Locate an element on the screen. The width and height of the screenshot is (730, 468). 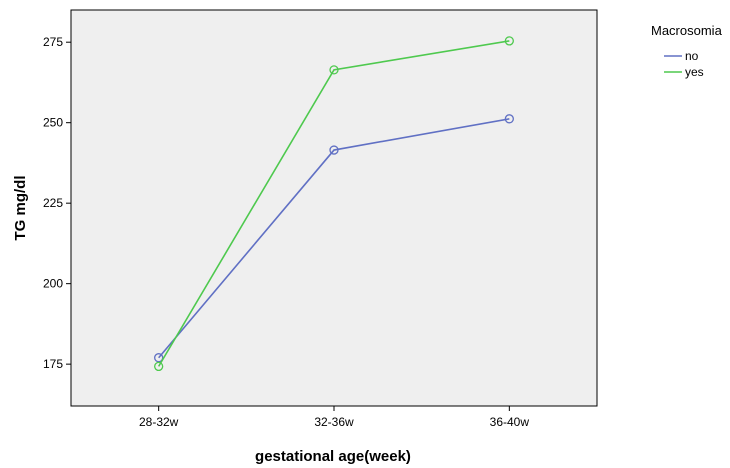
x-axis-title: gestational age(week) is located at coordinates (333, 456).